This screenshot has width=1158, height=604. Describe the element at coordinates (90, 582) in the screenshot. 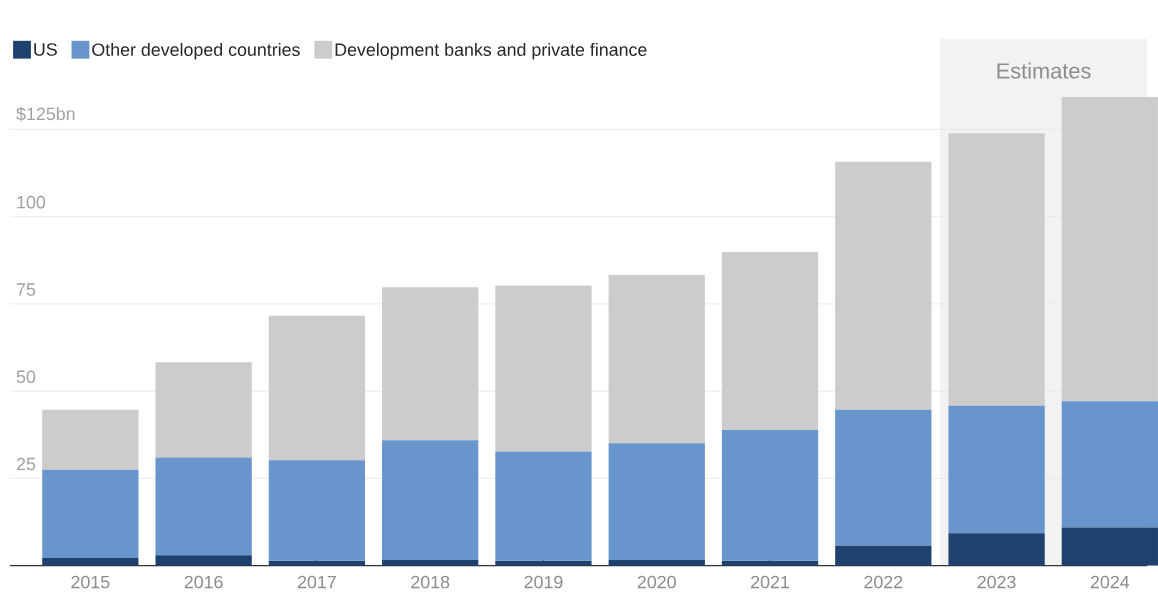

I see `x-tick-label: 2015` at that location.